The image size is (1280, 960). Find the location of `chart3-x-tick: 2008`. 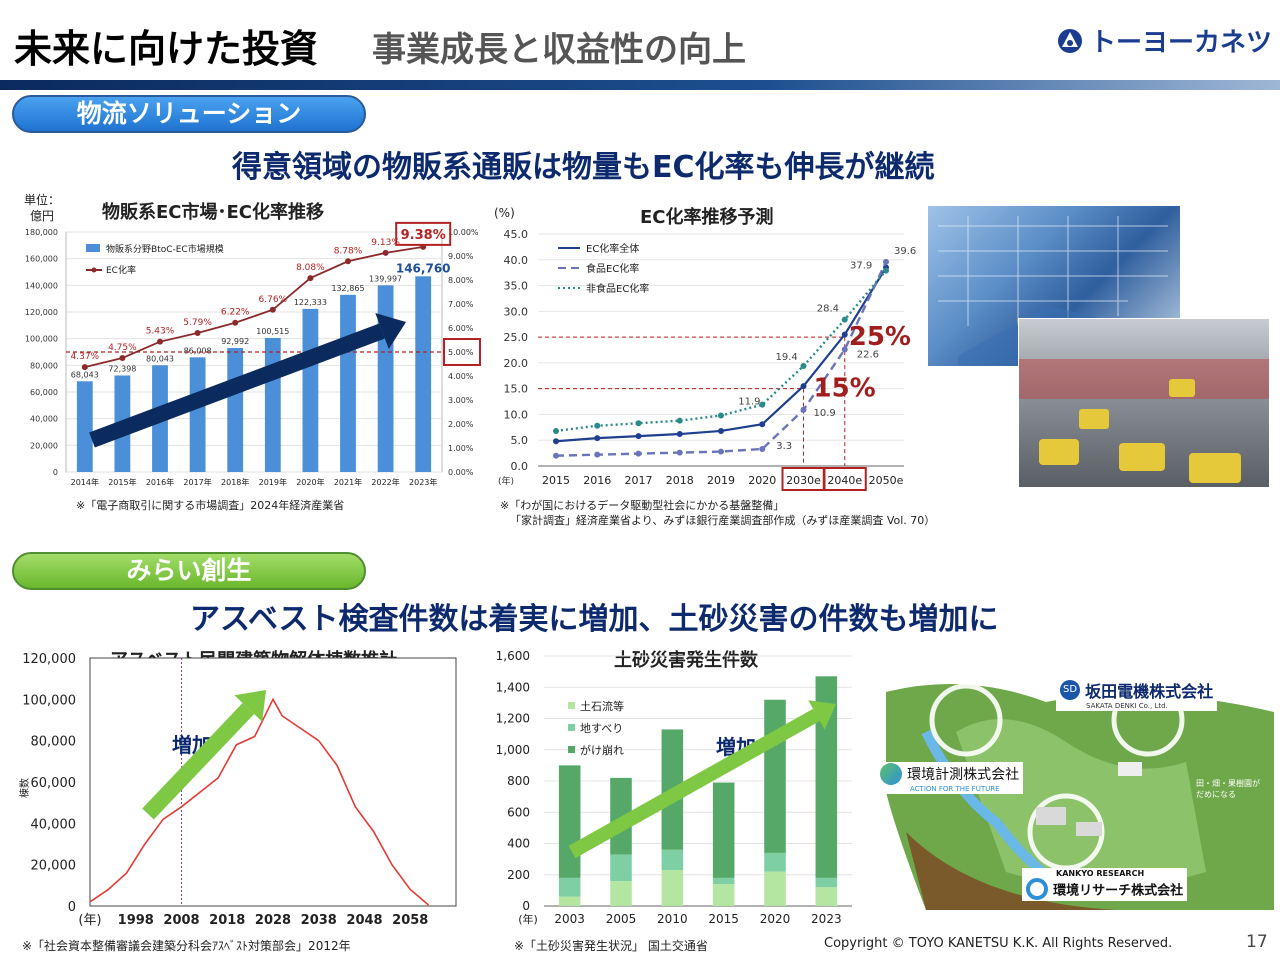

chart3-x-tick: 2008 is located at coordinates (181, 920).